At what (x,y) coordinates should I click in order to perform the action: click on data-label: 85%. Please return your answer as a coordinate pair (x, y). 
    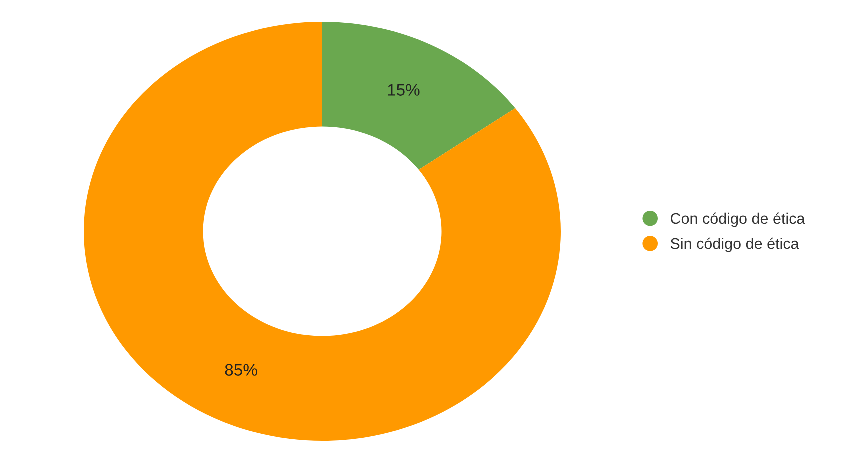
    Looking at the image, I should click on (241, 370).